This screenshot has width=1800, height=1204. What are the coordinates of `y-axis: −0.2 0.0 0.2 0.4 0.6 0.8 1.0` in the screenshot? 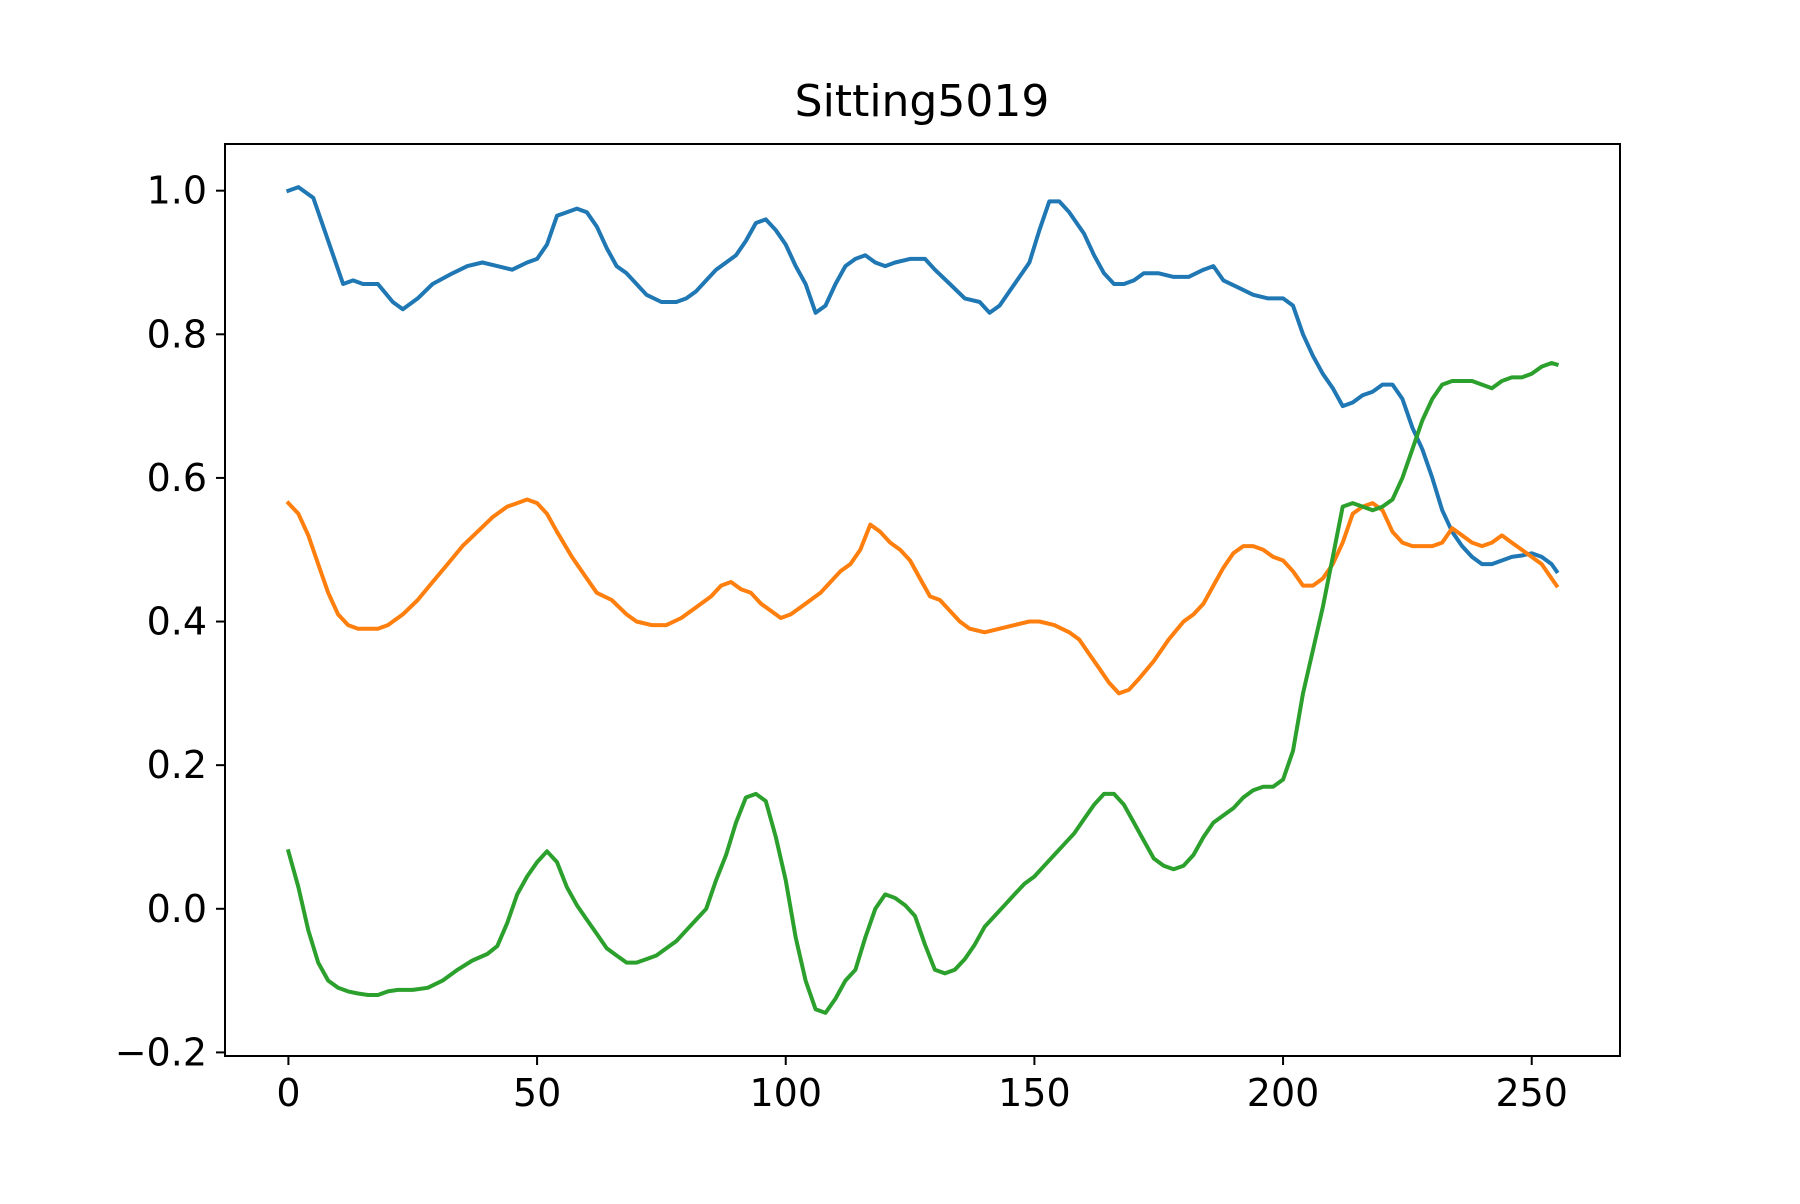 It's located at (170, 621).